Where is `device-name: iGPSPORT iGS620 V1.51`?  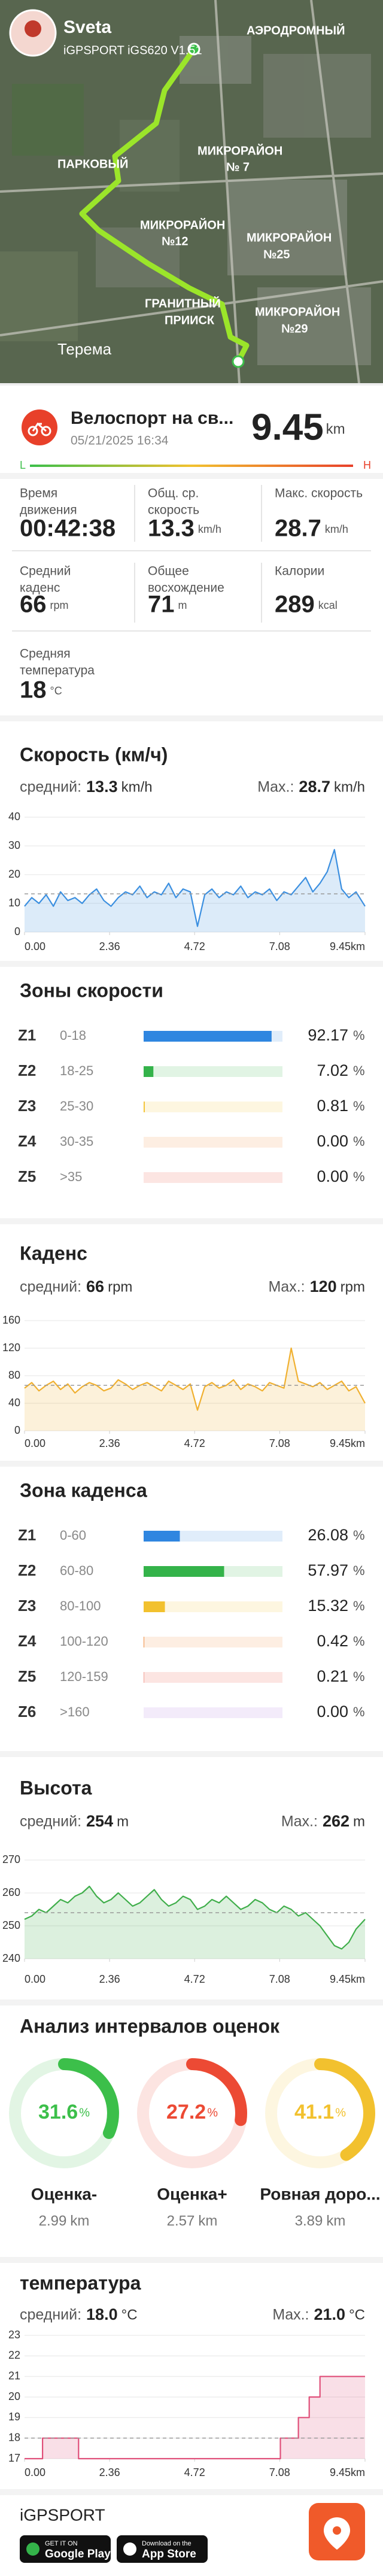 device-name: iGPSPORT iGS620 V1.51 is located at coordinates (132, 50).